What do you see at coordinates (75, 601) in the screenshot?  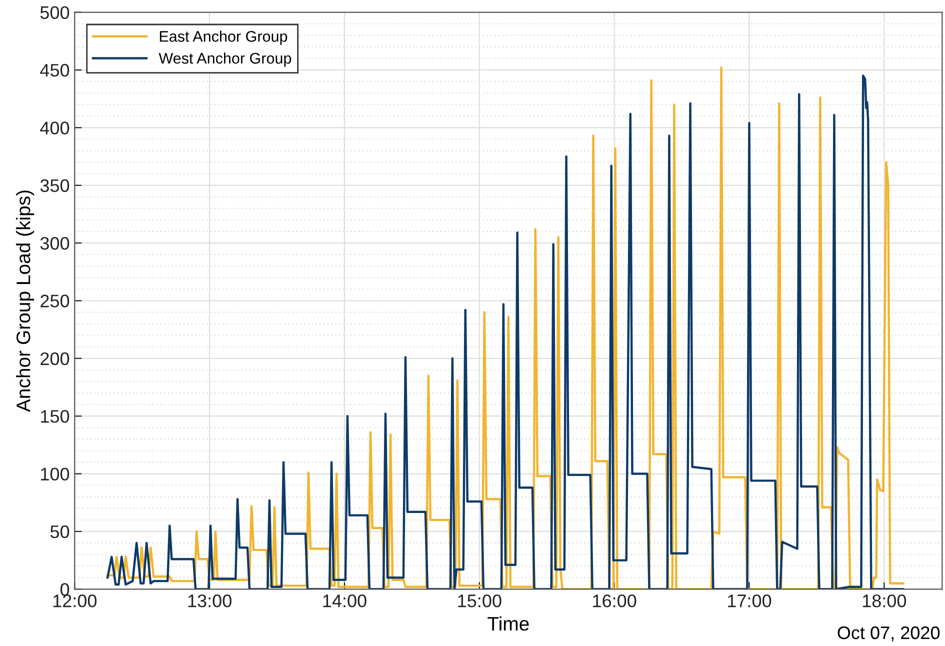 I see `x-tick-label: 12:00` at bounding box center [75, 601].